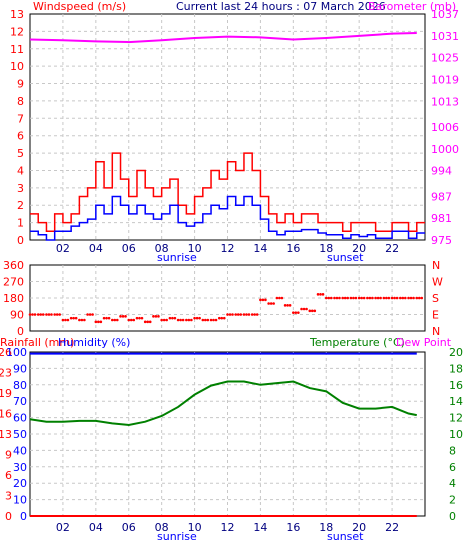  Describe the element at coordinates (20, 101) in the screenshot. I see `wind-y-tick: 8` at that location.